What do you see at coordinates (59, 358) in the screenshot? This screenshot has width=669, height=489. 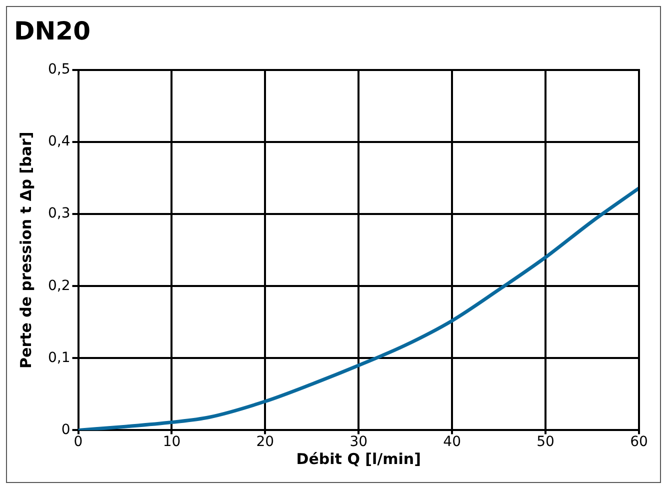 I see `y-tick-label: 0,1` at bounding box center [59, 358].